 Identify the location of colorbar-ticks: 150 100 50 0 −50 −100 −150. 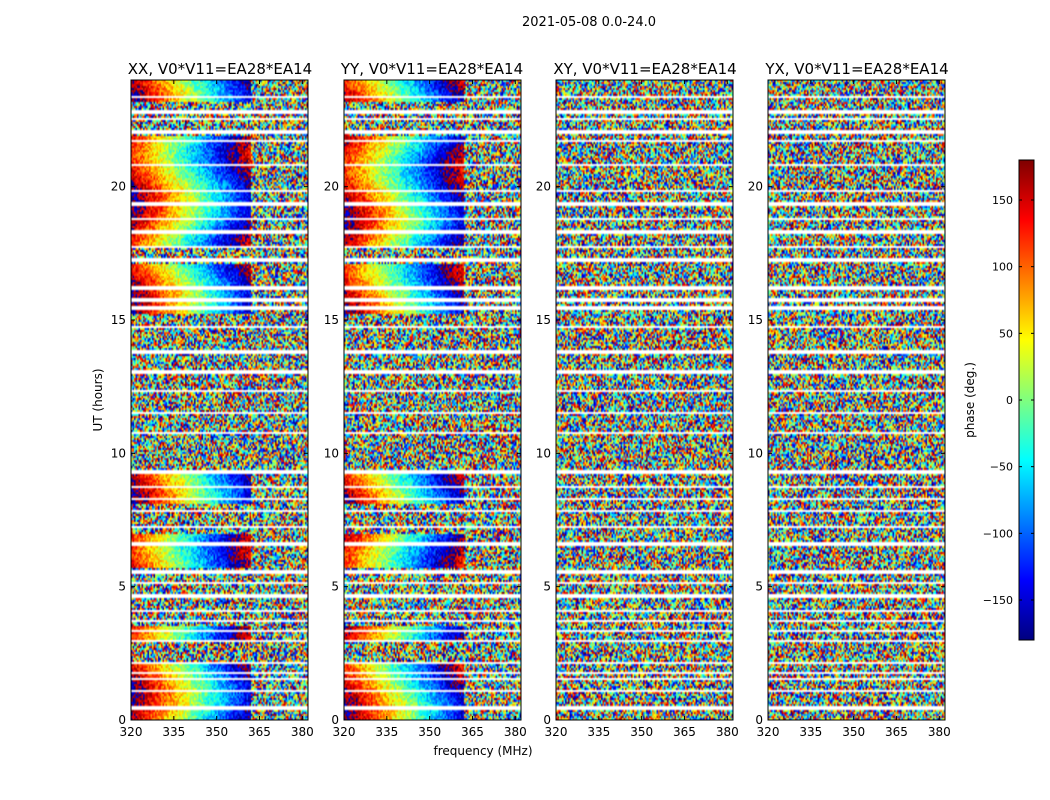
(1008, 400).